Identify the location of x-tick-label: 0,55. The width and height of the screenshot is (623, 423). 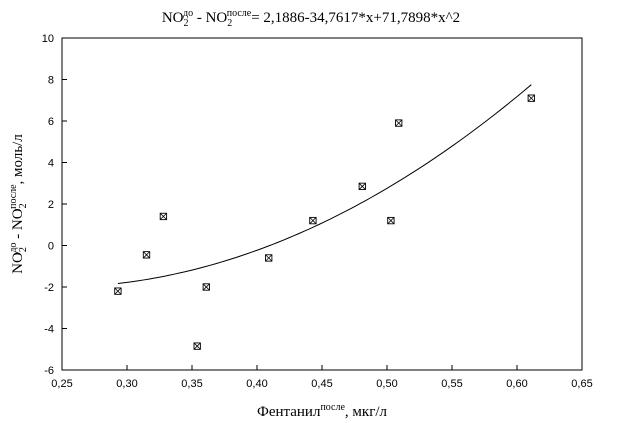
(451, 384).